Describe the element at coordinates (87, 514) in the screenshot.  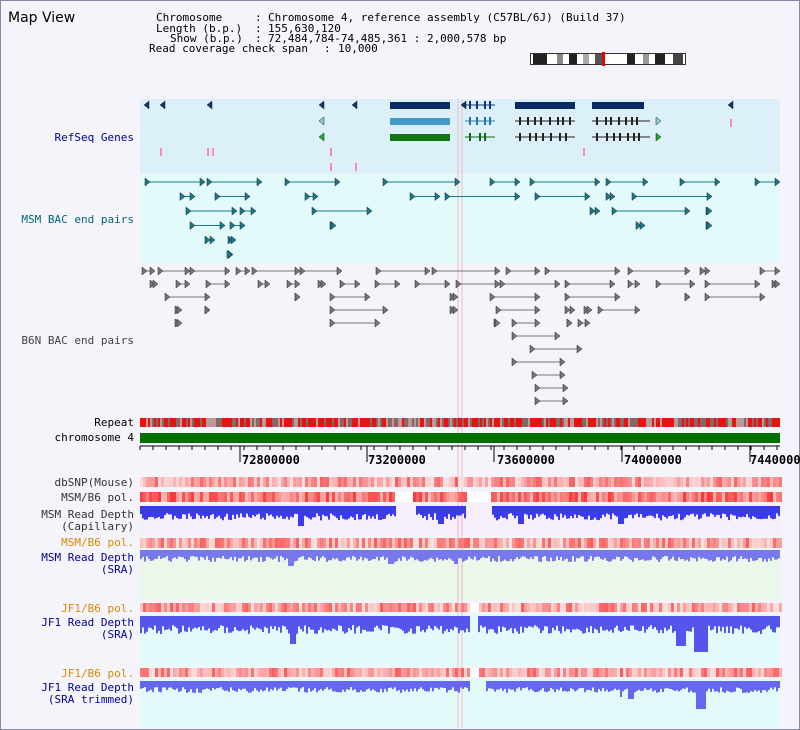
I see `msm-cap-depth-label-1: MSM Read Depth` at that location.